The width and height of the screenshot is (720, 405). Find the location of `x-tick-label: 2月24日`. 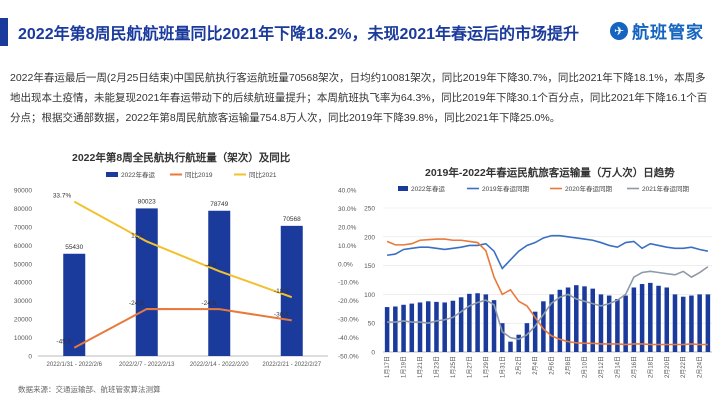

x-tick-label: 2月24日 is located at coordinates (700, 367).